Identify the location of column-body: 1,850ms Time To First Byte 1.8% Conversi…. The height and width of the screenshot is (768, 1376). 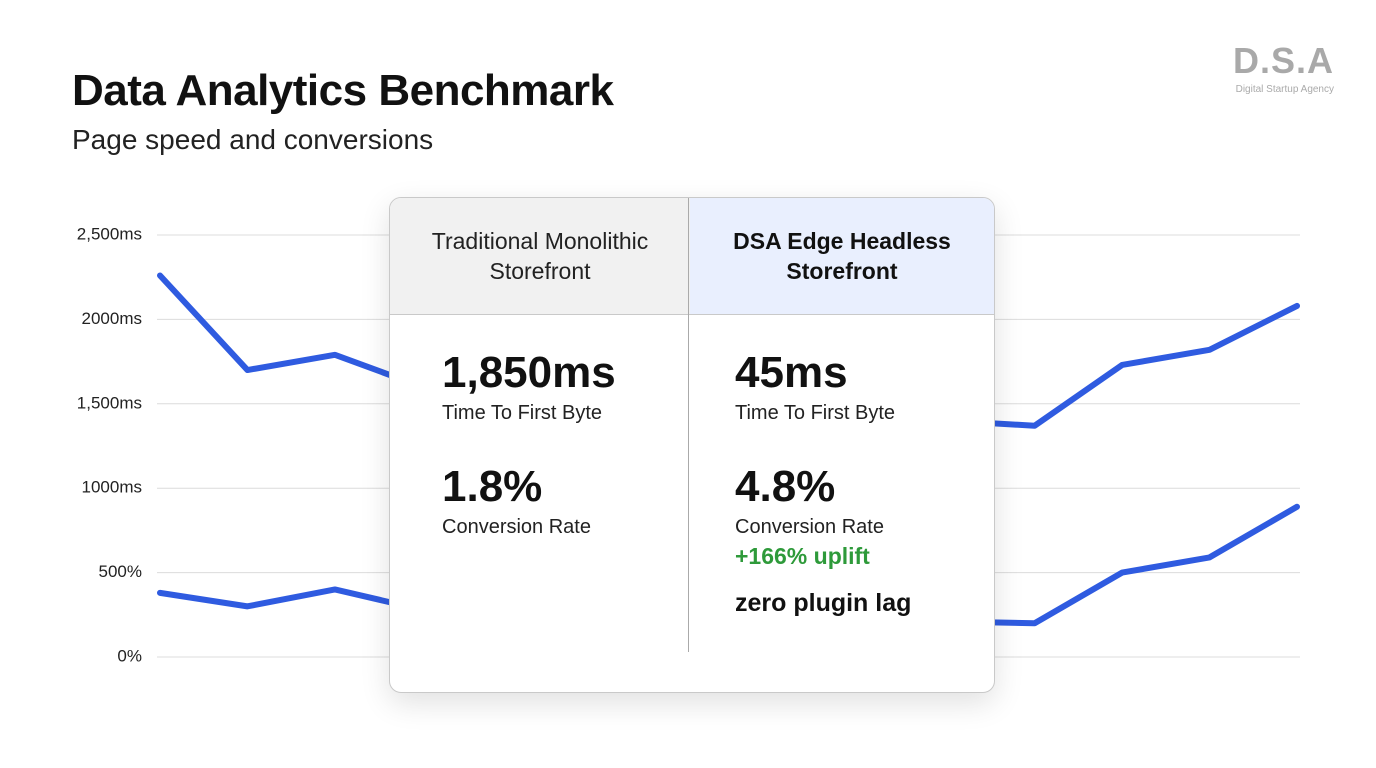
(540, 428).